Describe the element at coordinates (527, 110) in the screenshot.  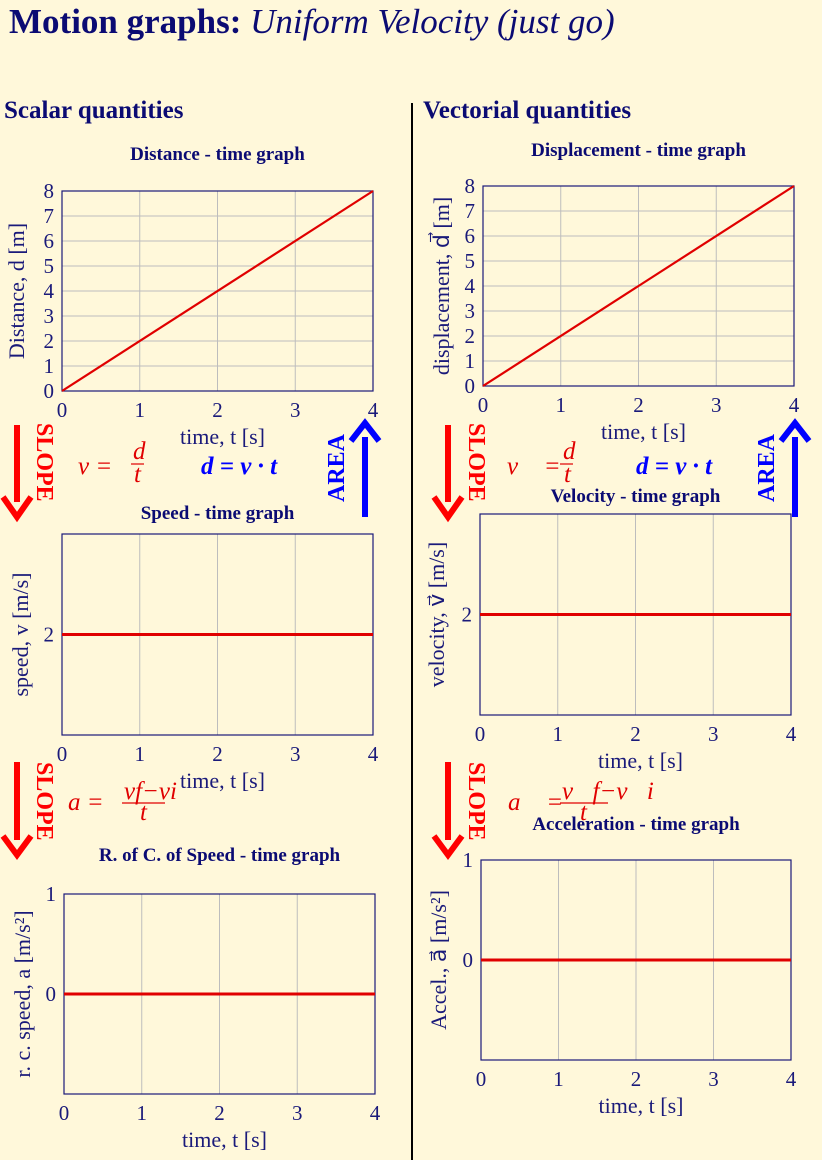
I see `vectorial-column-title: Vectorial quantities` at that location.